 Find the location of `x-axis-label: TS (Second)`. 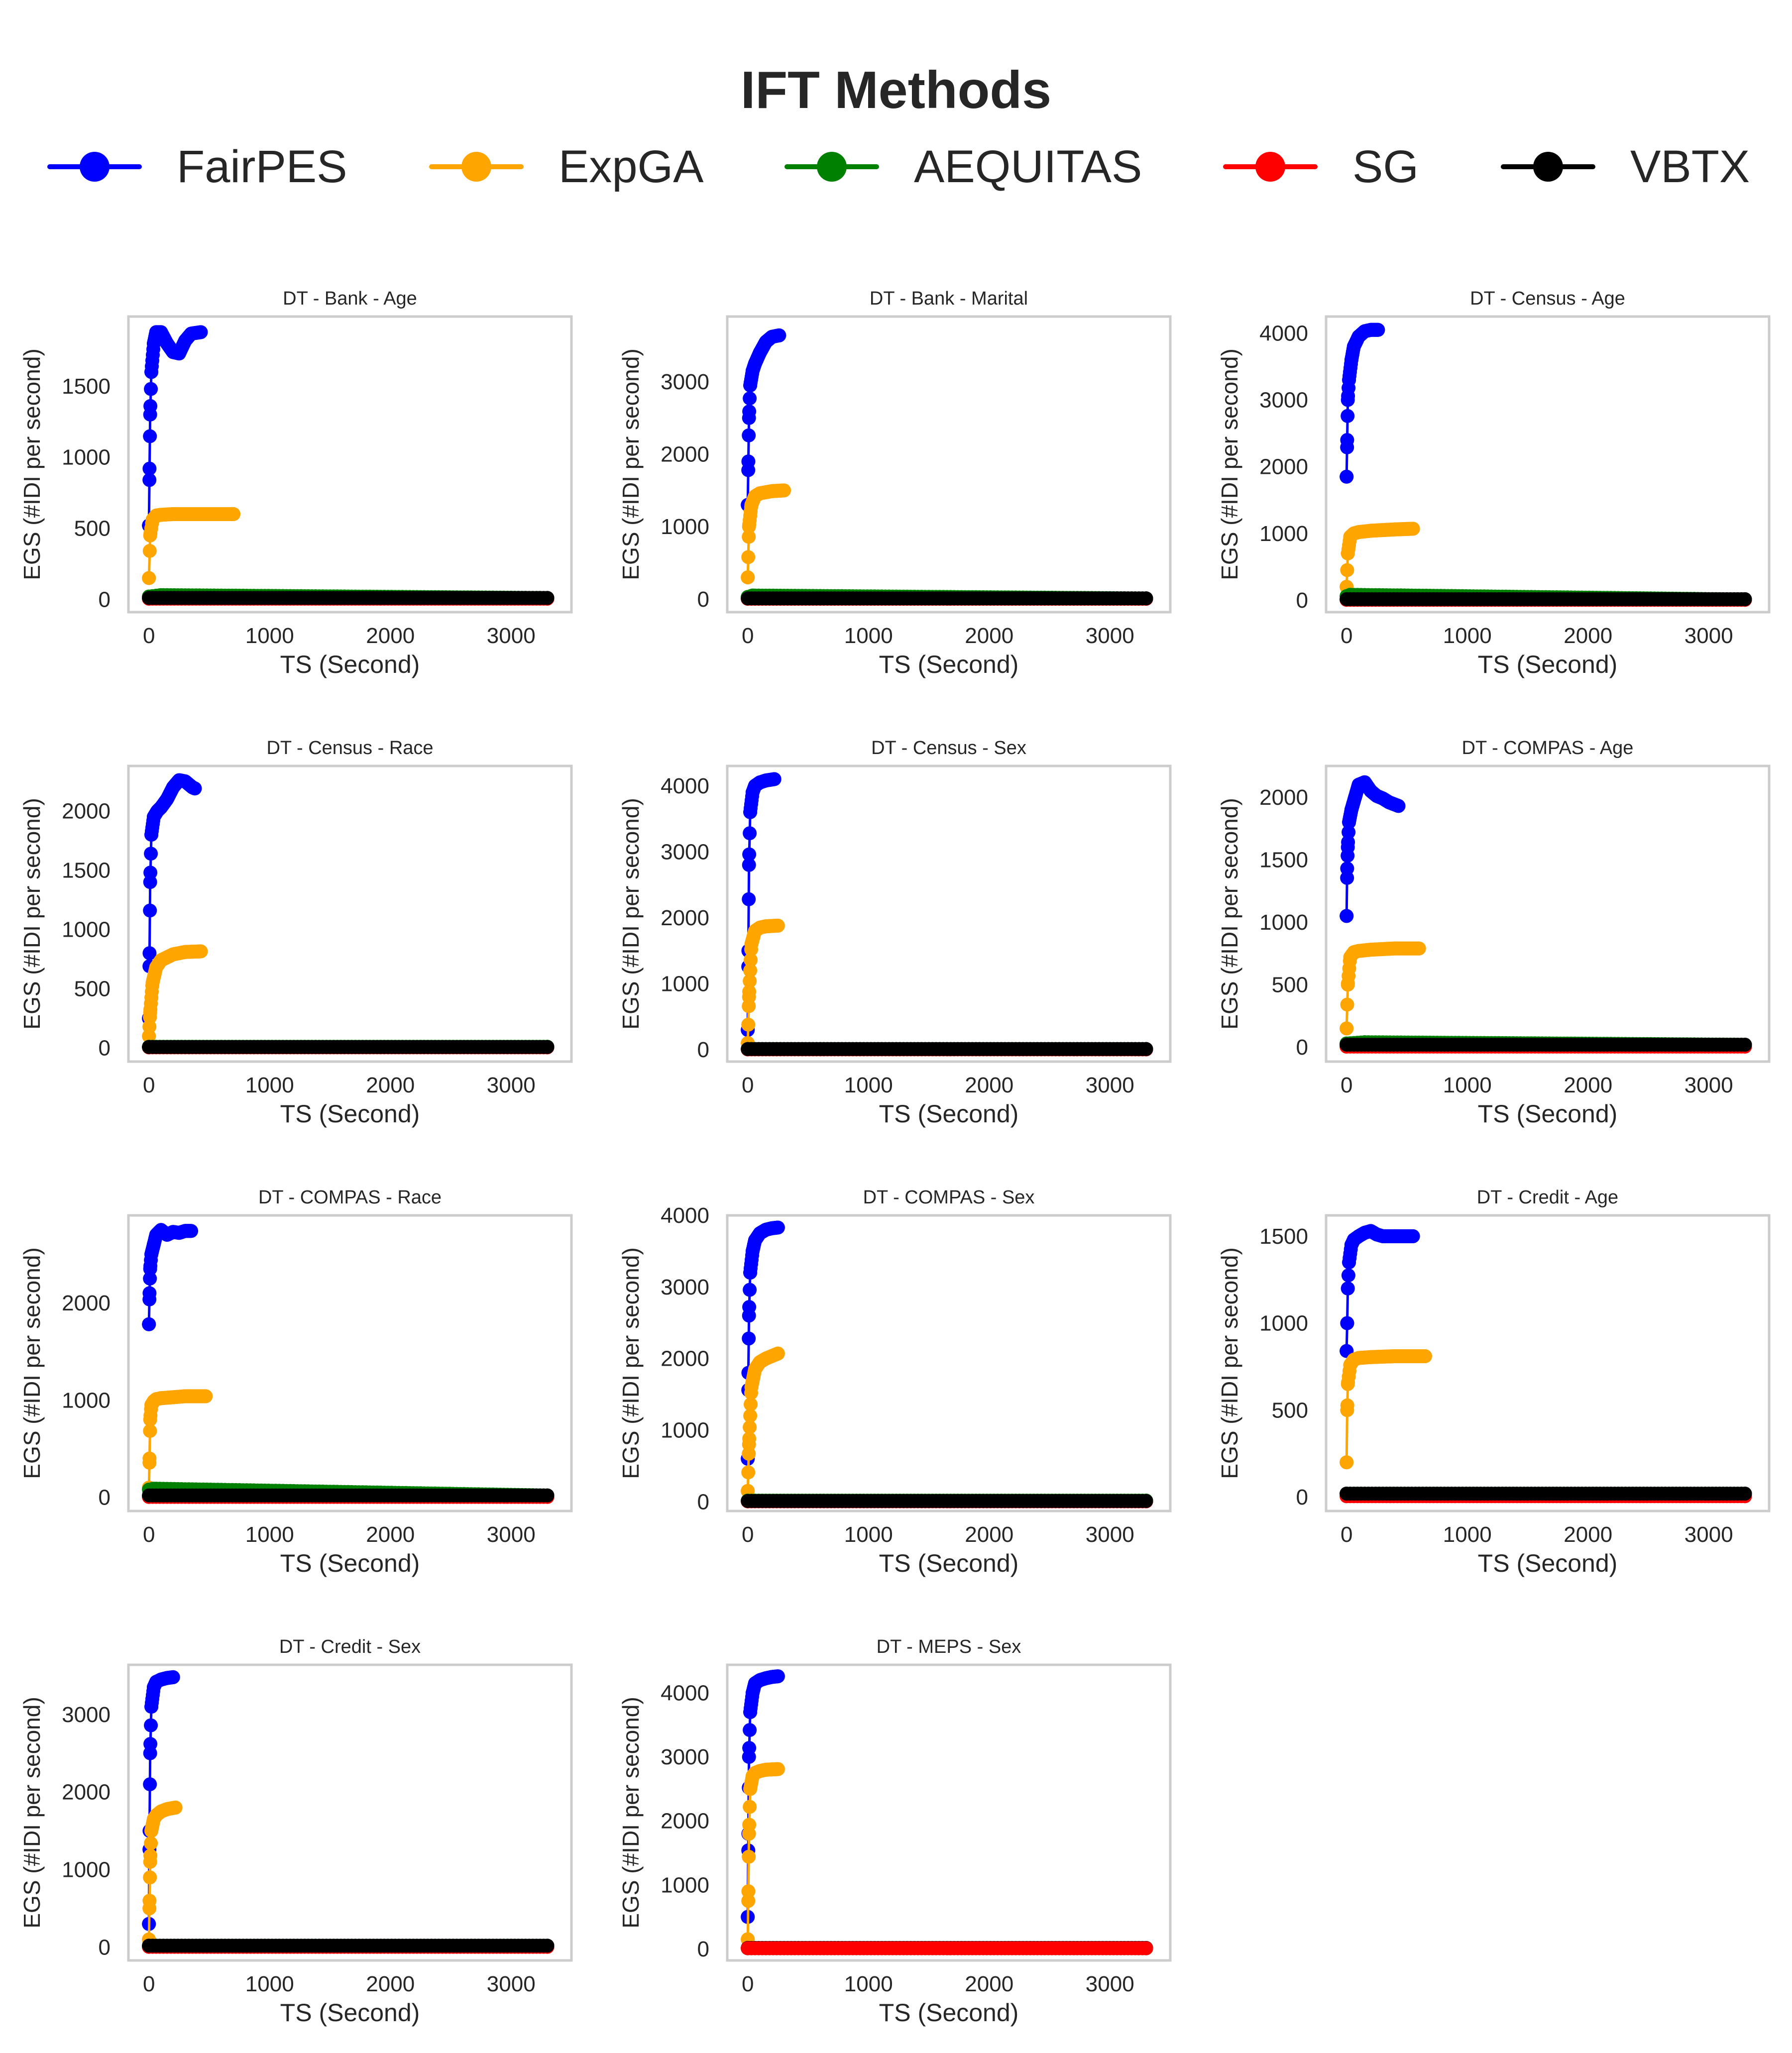

x-axis-label: TS (Second) is located at coordinates (949, 1114).